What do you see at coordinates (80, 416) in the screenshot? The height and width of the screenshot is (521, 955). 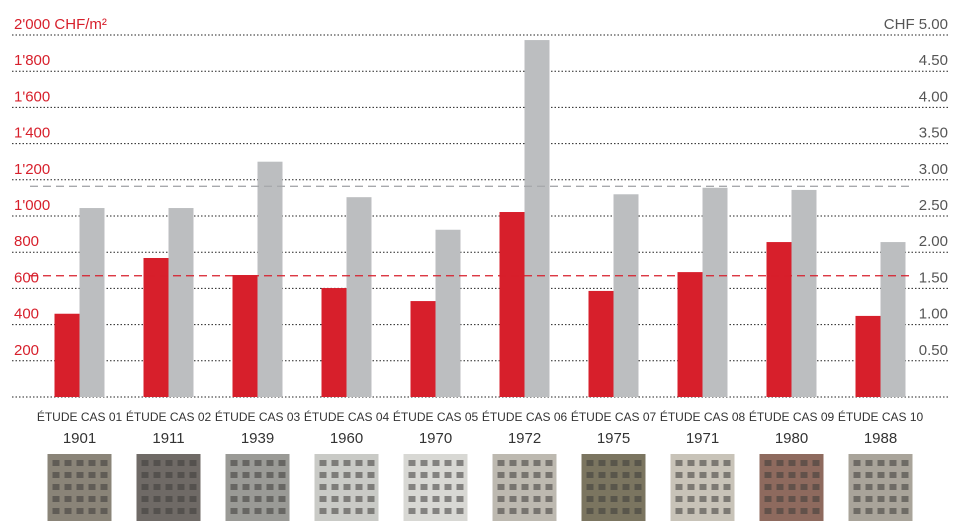 I see `x-tick-label: ÉTUDE CAS 01` at bounding box center [80, 416].